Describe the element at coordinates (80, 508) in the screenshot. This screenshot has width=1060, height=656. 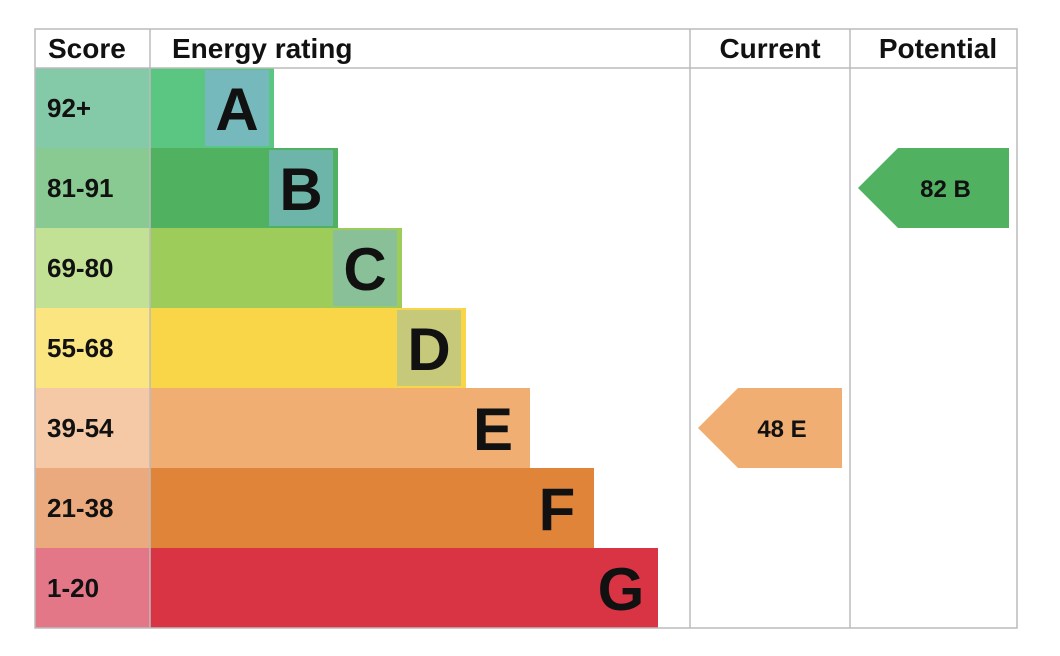
I see `score-label-f: 21-38` at that location.